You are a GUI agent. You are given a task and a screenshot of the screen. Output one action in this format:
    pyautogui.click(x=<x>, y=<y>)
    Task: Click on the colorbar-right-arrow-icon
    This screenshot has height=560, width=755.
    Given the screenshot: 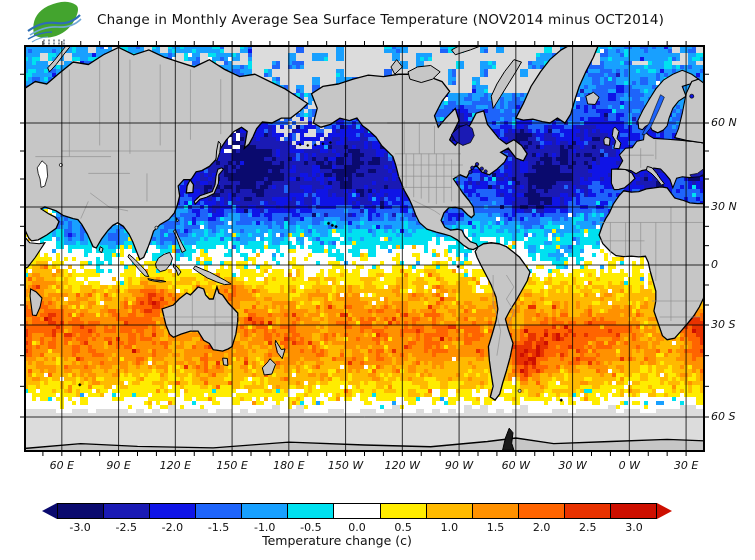 What is the action you would take?
    pyautogui.click(x=664, y=511)
    